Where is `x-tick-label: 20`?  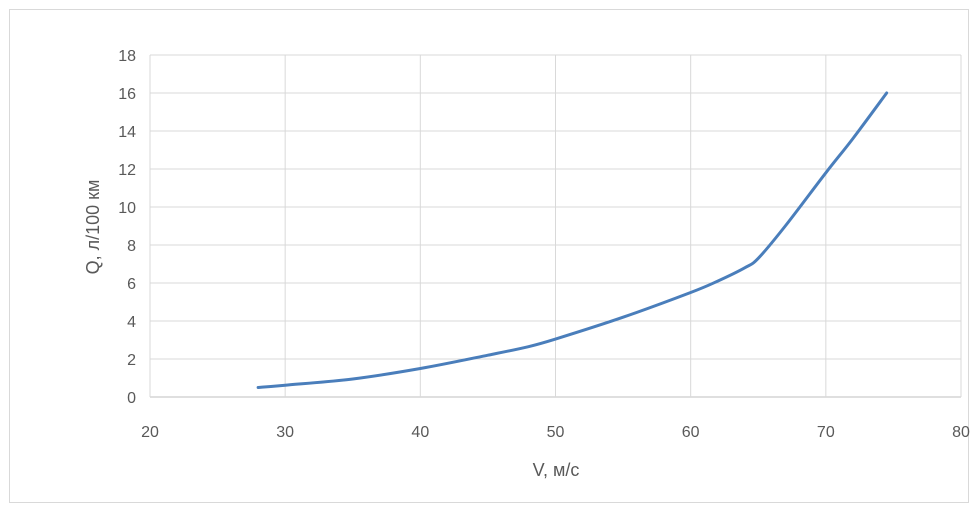
x-tick-label: 20 is located at coordinates (150, 432).